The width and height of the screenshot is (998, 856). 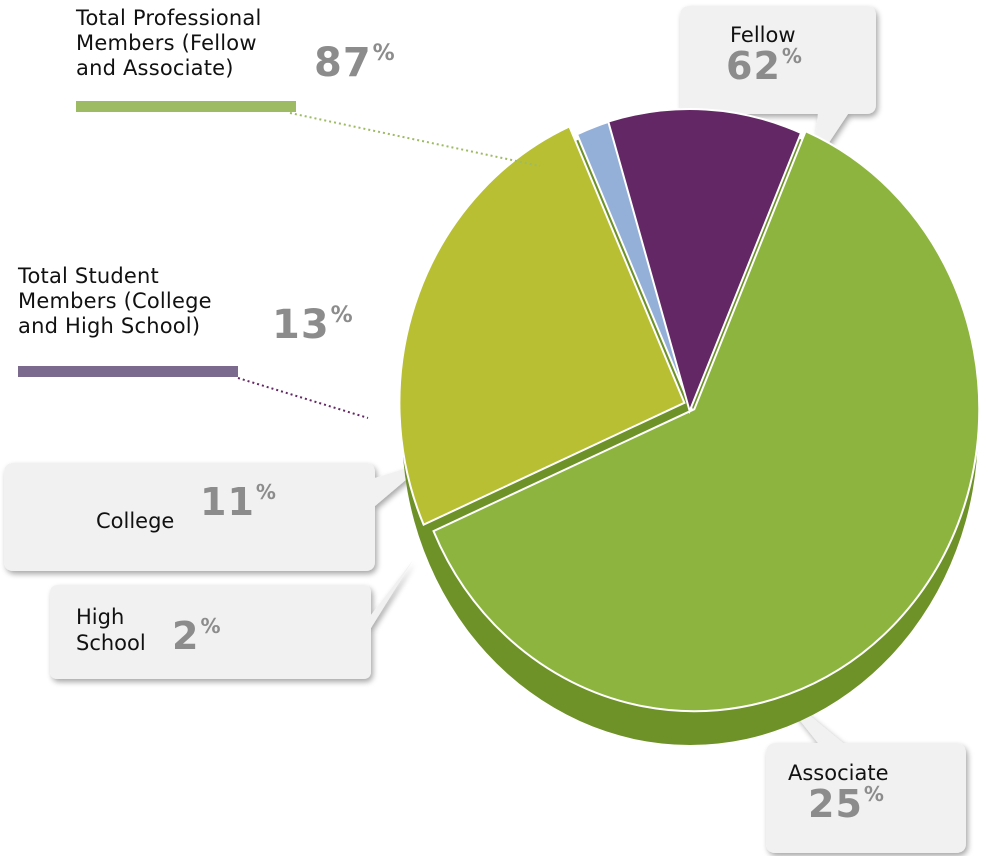 I want to click on callout-value-high-school: 2%, so click(x=196, y=636).